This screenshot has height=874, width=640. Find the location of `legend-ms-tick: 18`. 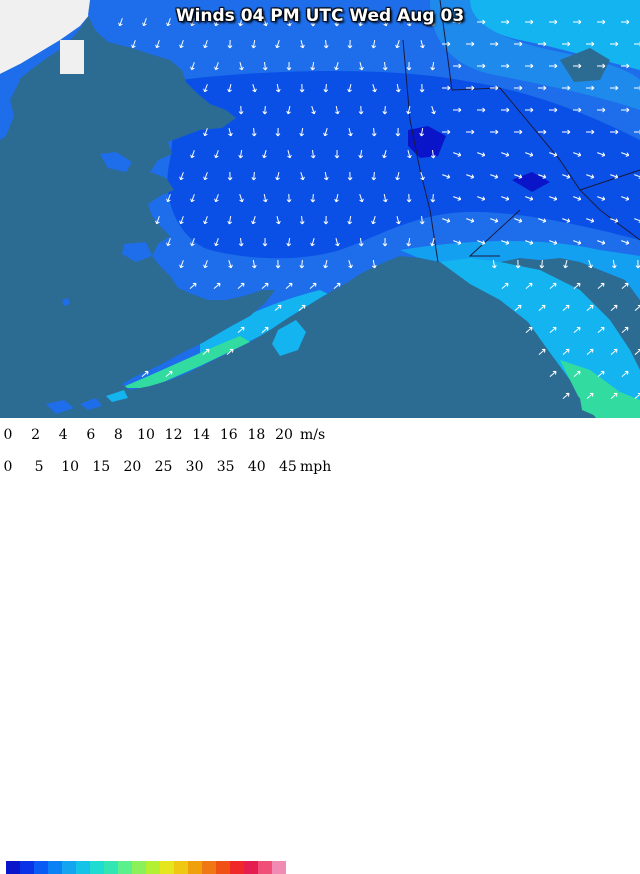

legend-ms-tick: 18 is located at coordinates (256, 435).